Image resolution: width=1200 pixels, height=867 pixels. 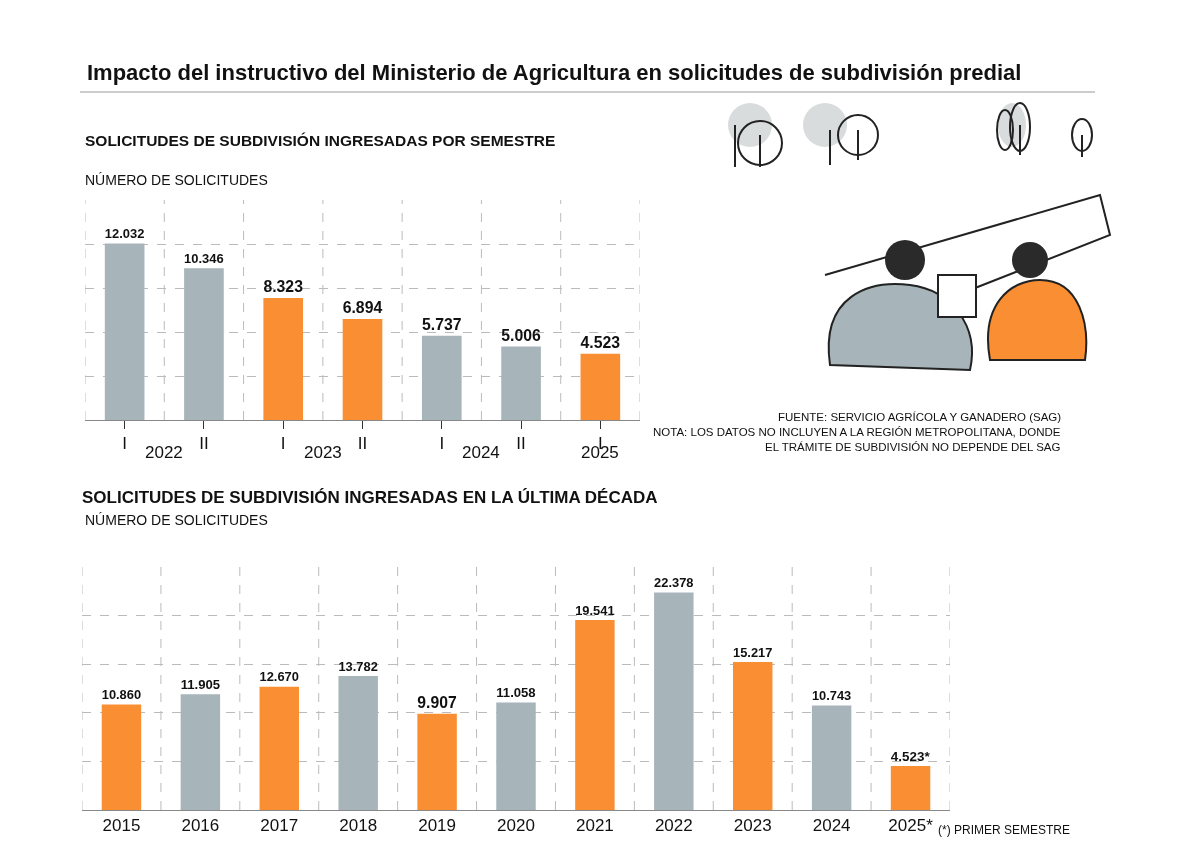 What do you see at coordinates (595, 826) in the screenshot?
I see `x-tick-label: 2021` at bounding box center [595, 826].